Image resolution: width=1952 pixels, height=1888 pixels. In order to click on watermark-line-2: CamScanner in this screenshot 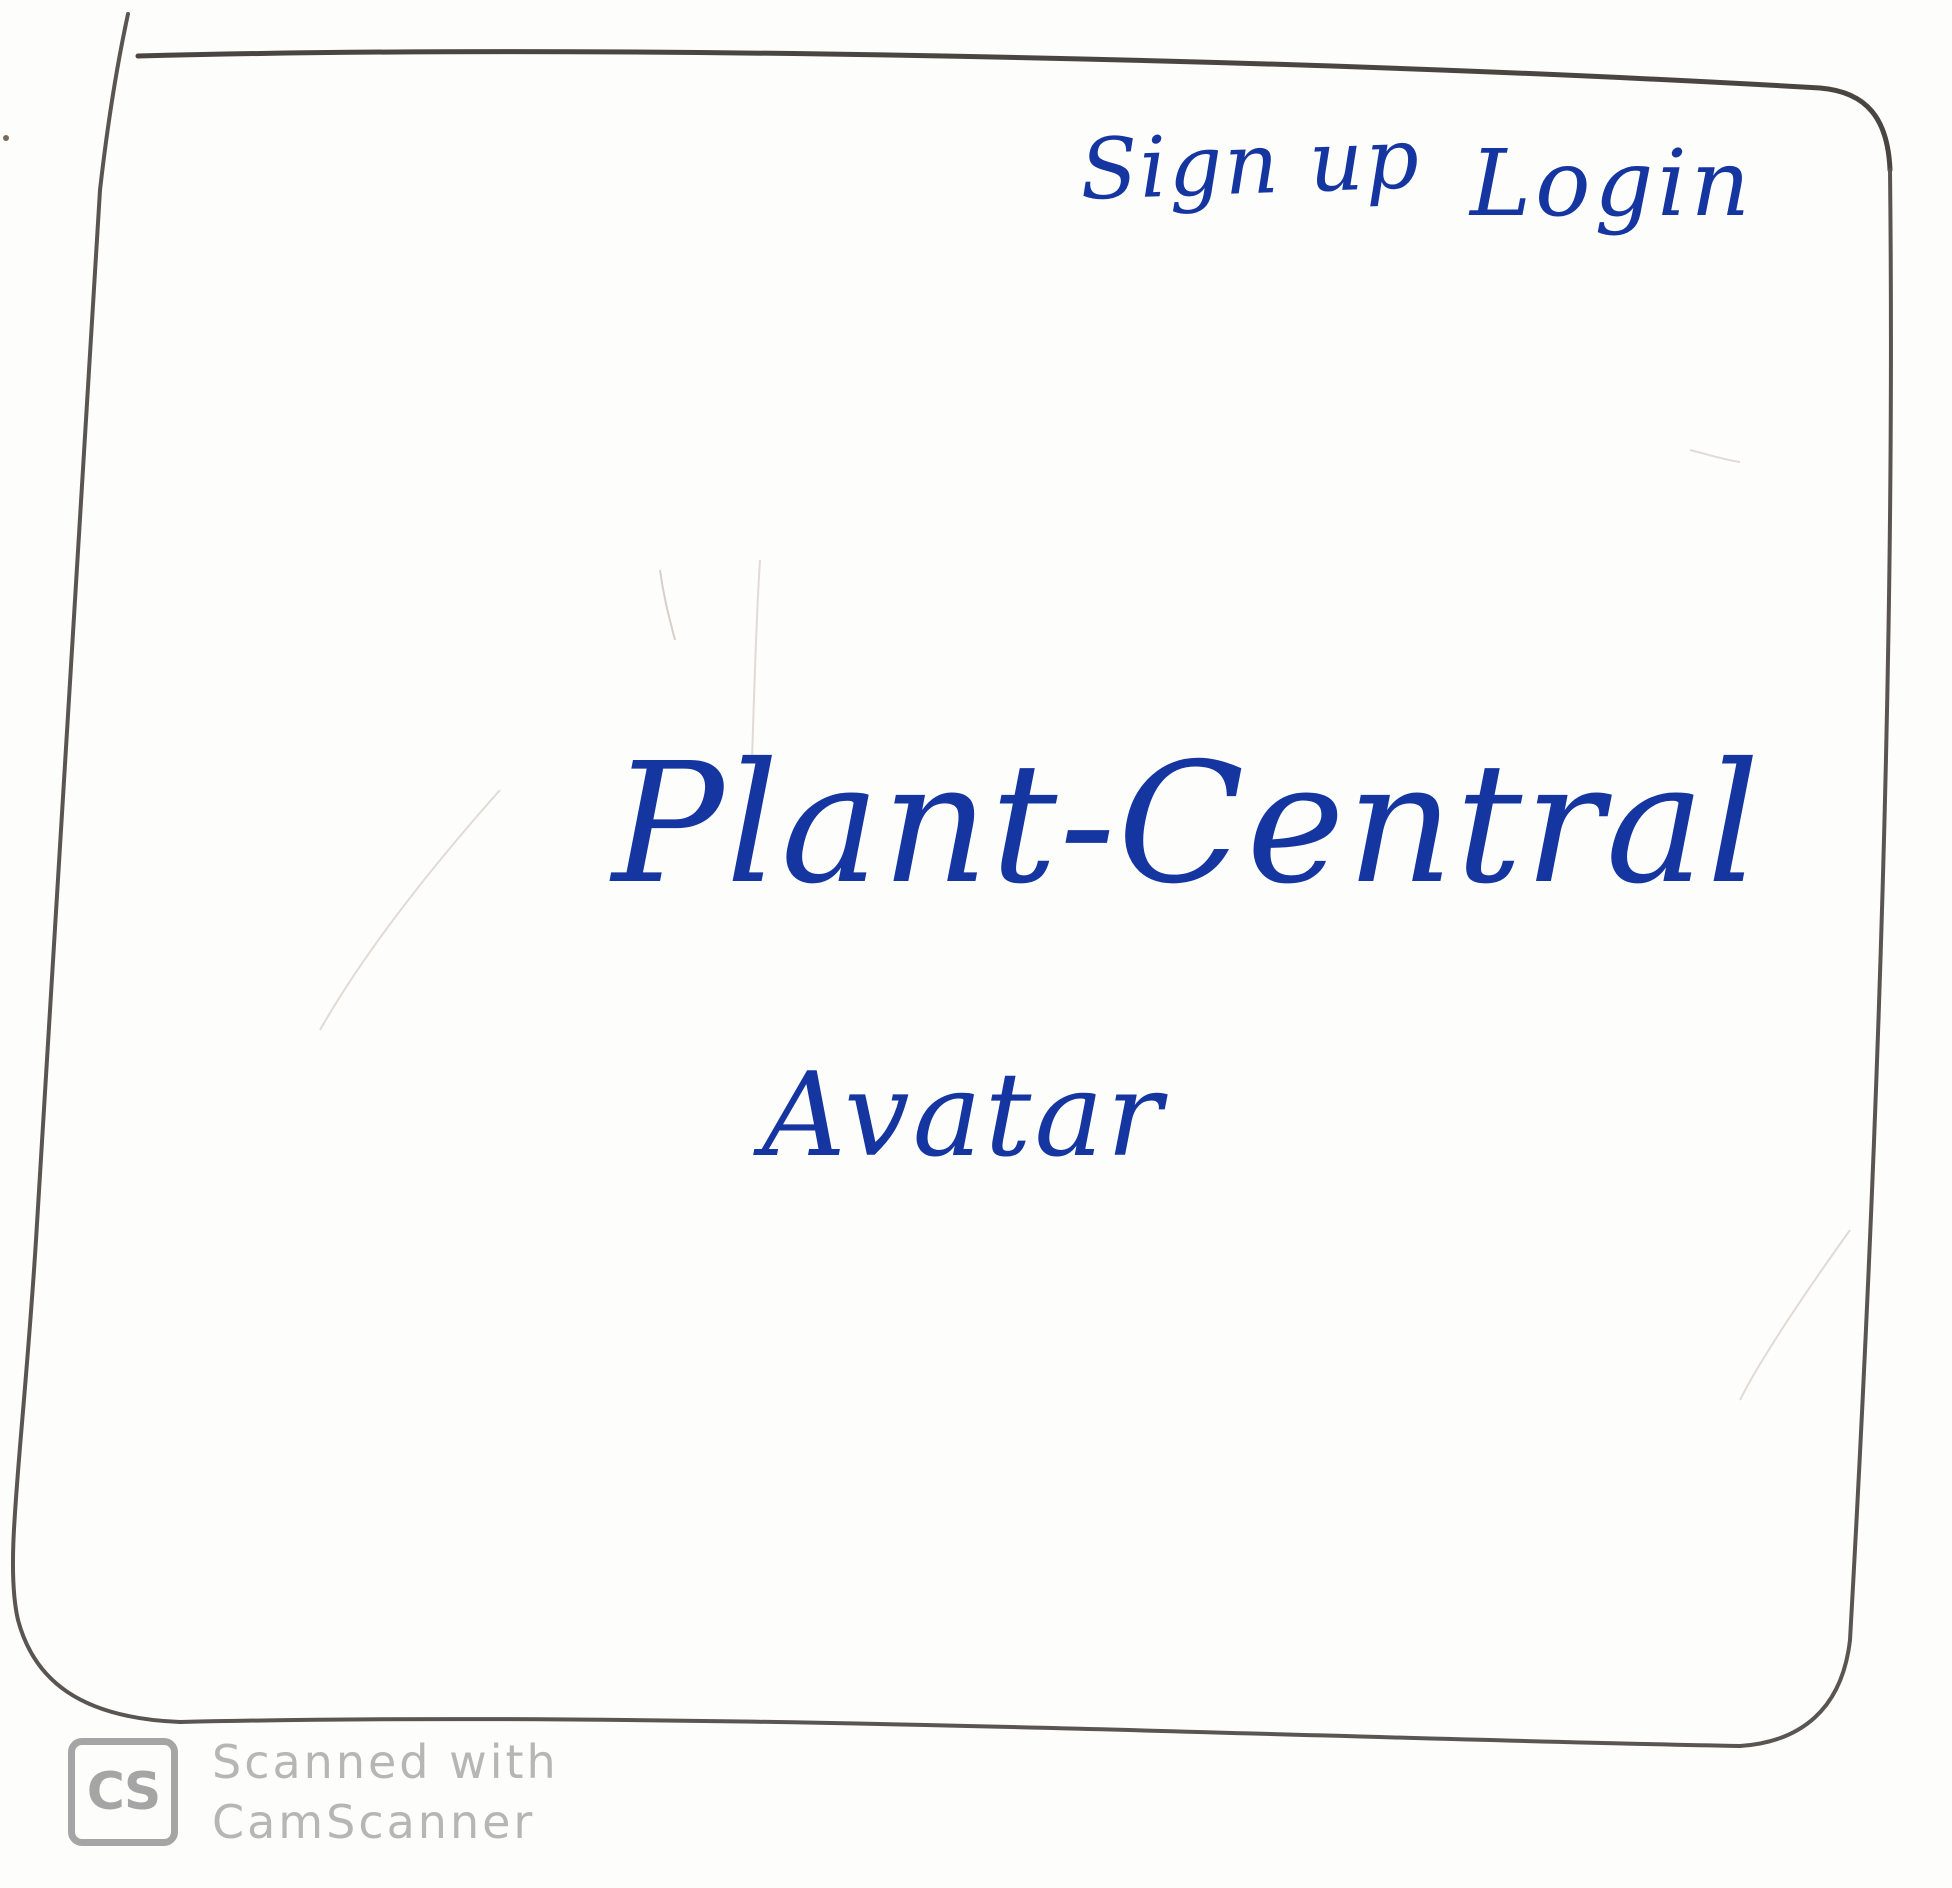, I will do `click(374, 1822)`.